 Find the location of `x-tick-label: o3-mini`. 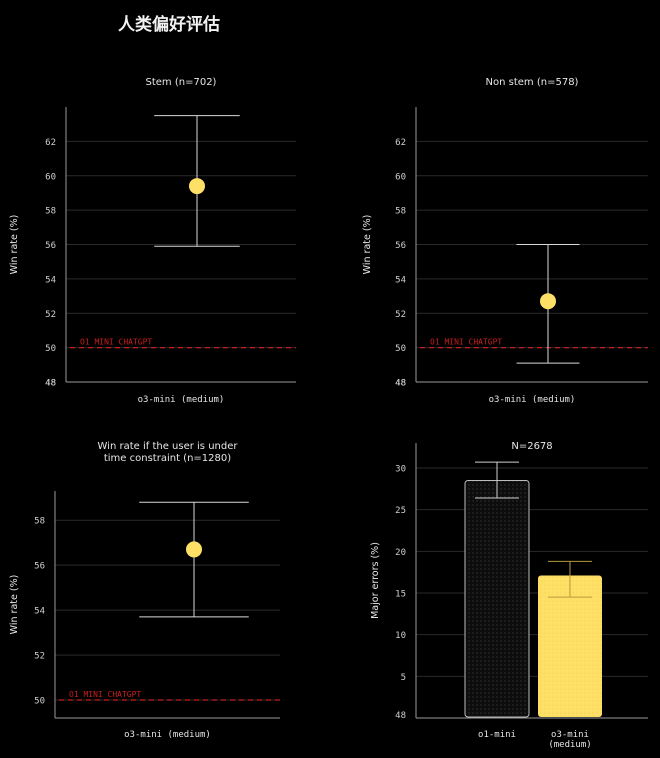

x-tick-label: o3-mini is located at coordinates (570, 735).